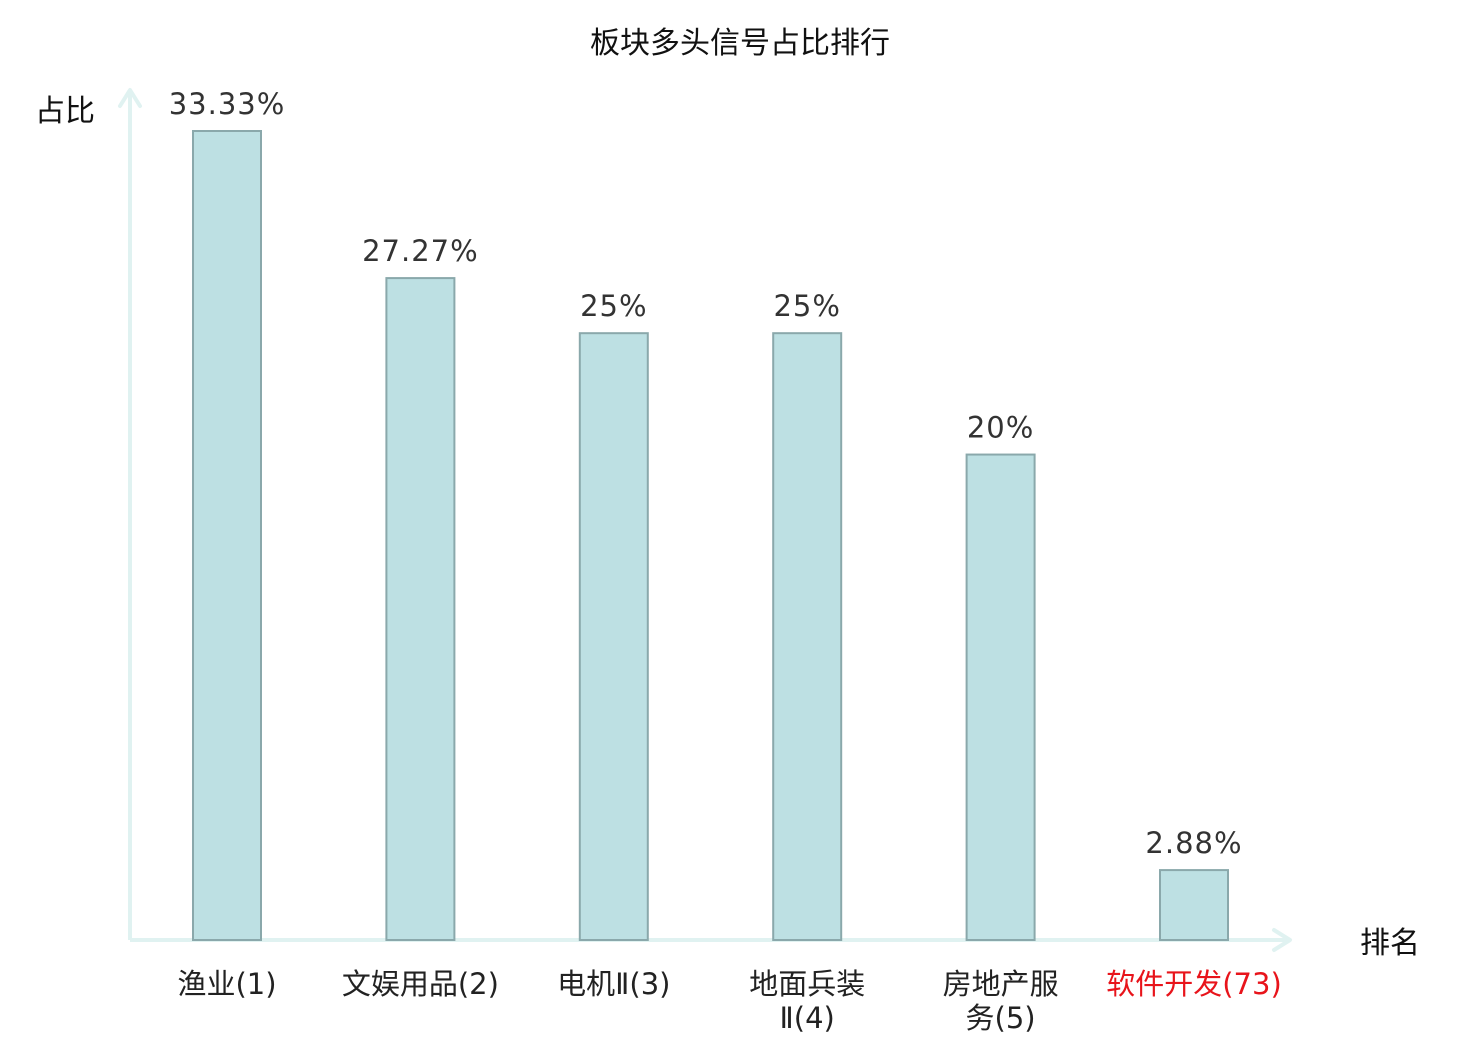  I want to click on category-label-line: 软件开发(73), so click(1194, 984).